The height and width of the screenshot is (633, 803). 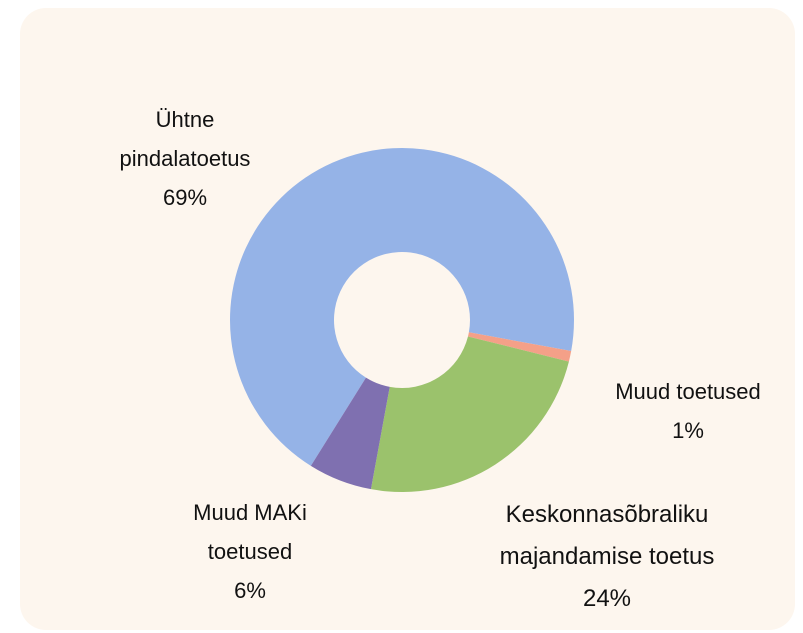 I want to click on value-label: 24%, so click(x=607, y=598).